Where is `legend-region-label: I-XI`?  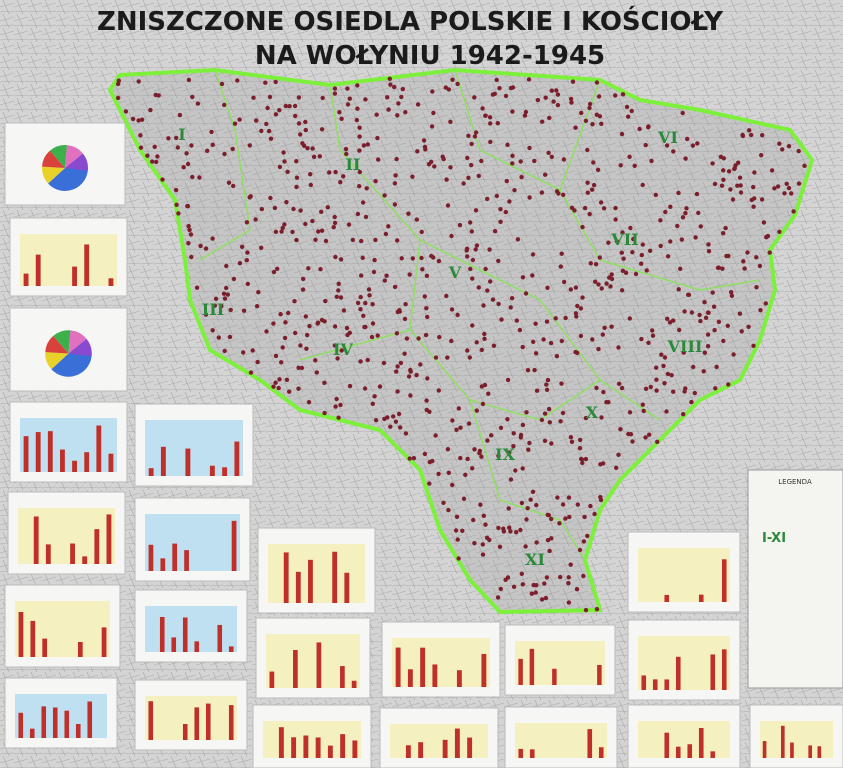 legend-region-label: I-XI is located at coordinates (774, 538).